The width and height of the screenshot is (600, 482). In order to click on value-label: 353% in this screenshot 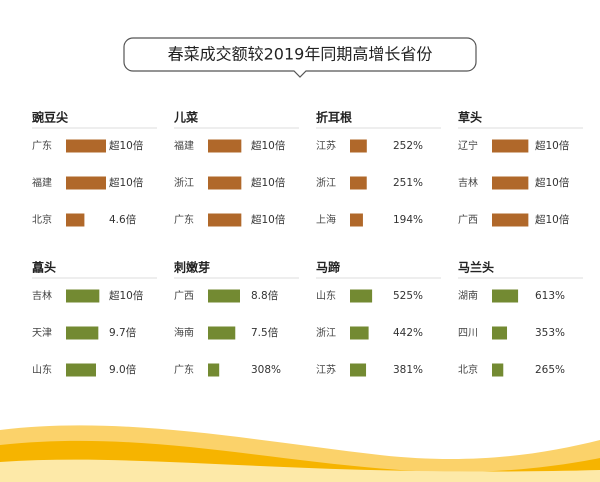, I will do `click(550, 333)`.